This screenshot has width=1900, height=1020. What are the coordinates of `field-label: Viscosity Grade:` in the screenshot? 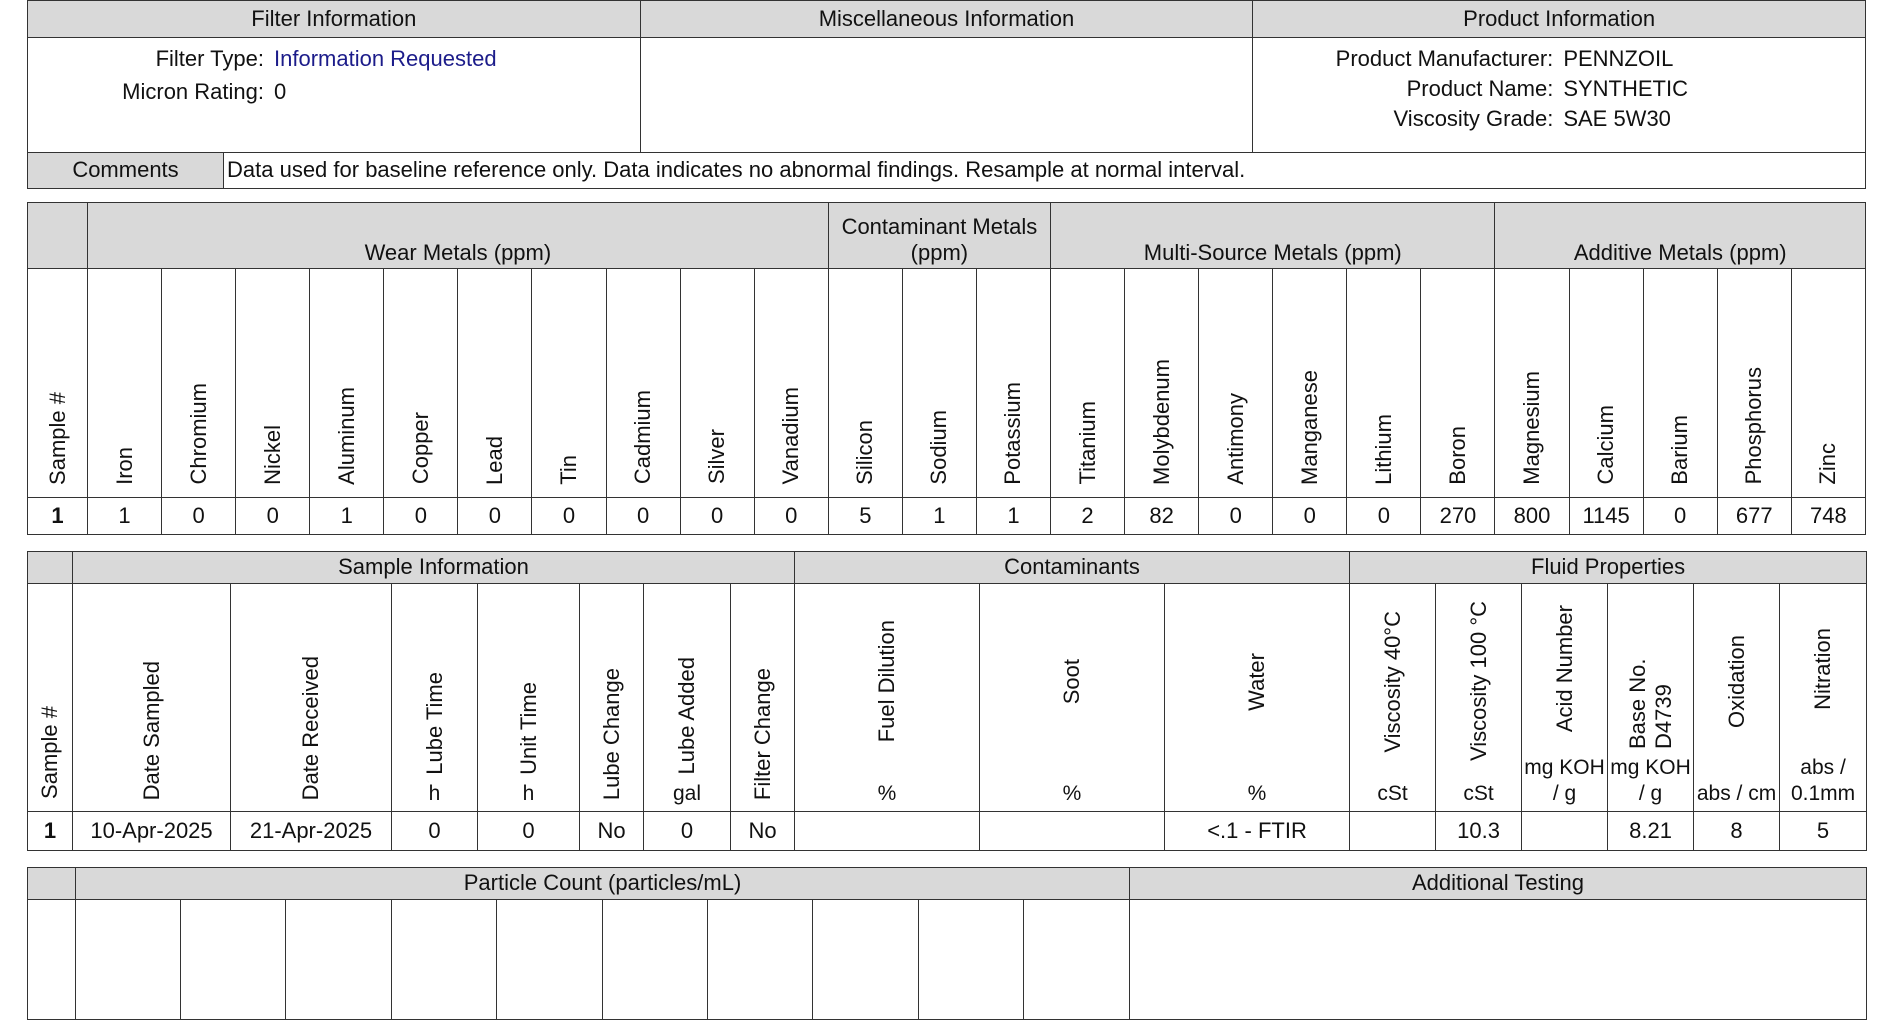 It's located at (1473, 118).